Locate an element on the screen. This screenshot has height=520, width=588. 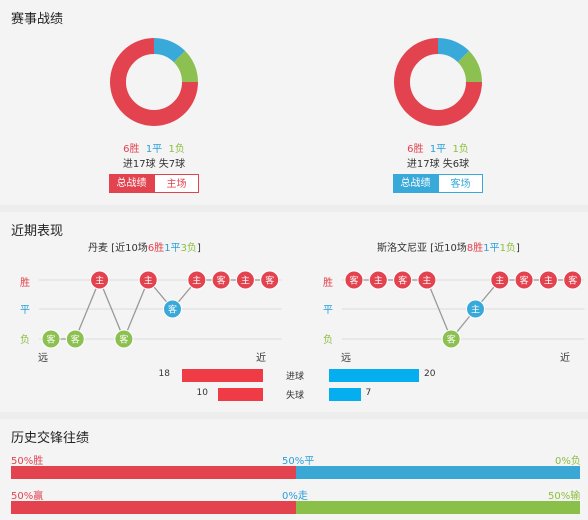
left-axis-near: 近 is located at coordinates (261, 358).